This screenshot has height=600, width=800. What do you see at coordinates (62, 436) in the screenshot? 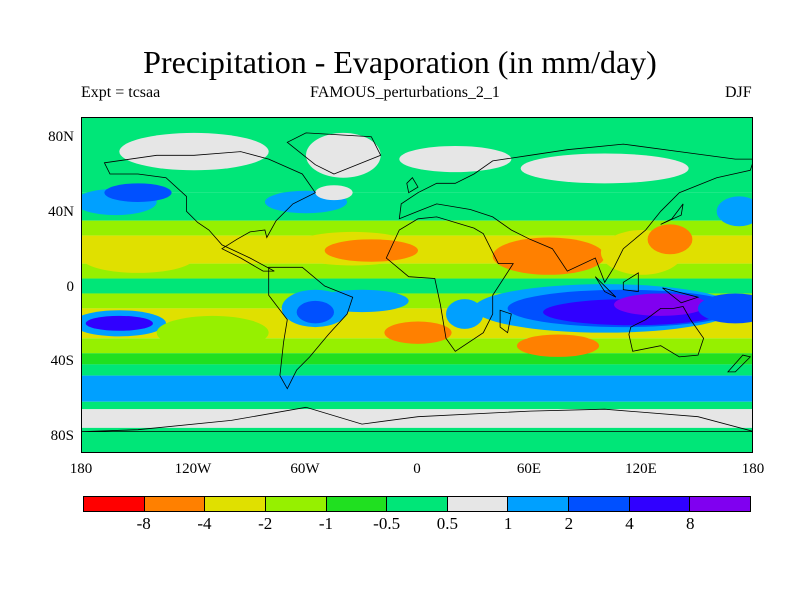
I see `lat-tick-label: 80S` at bounding box center [62, 436].